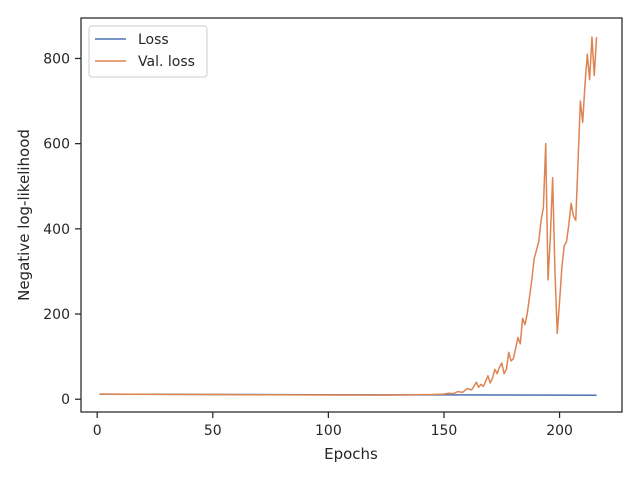  What do you see at coordinates (213, 431) in the screenshot?
I see `x-tick-label: 50` at bounding box center [213, 431].